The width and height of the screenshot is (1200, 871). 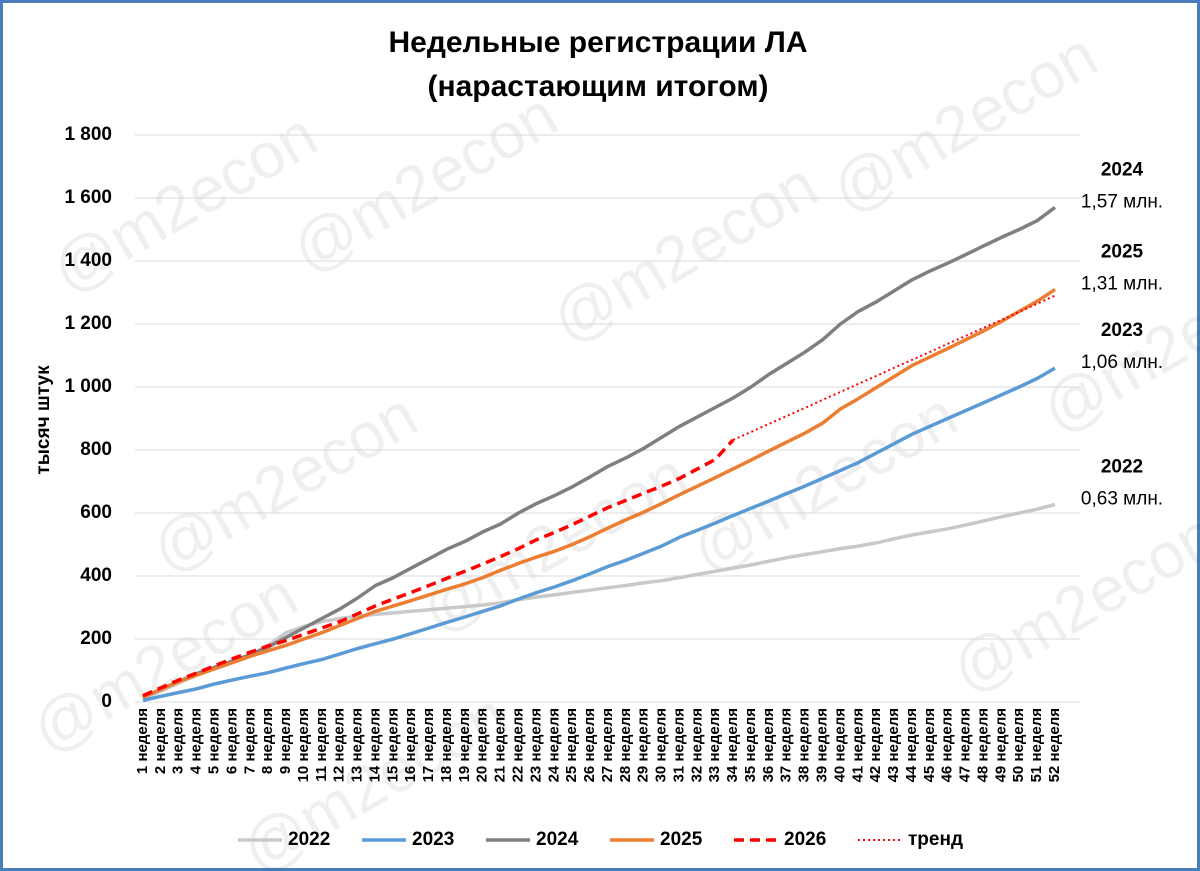 I want to click on x-tick-label: 34 неделя, so click(x=732, y=745).